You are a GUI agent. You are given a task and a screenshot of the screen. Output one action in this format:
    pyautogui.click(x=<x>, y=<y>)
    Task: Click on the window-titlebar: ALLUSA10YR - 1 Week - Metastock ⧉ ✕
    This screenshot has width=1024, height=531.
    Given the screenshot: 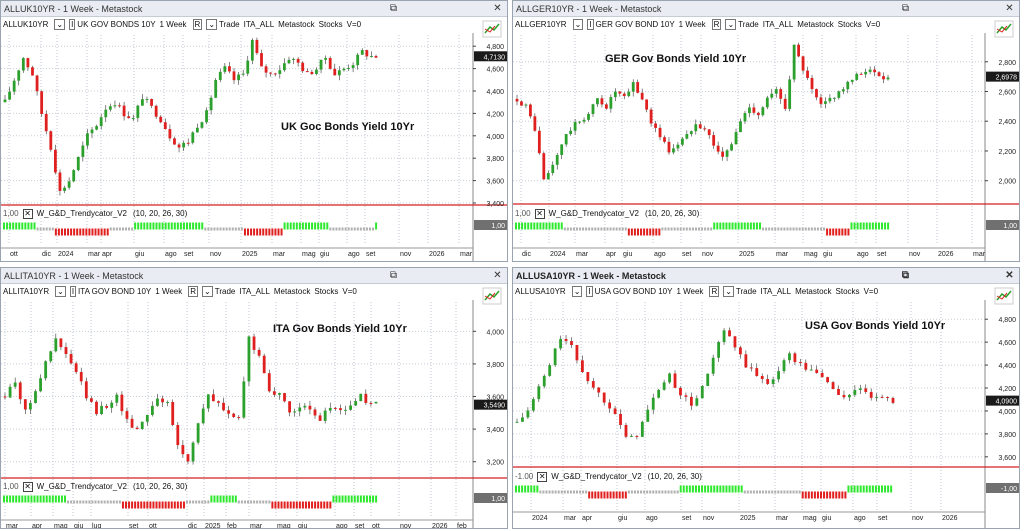 What is the action you would take?
    pyautogui.click(x=766, y=276)
    